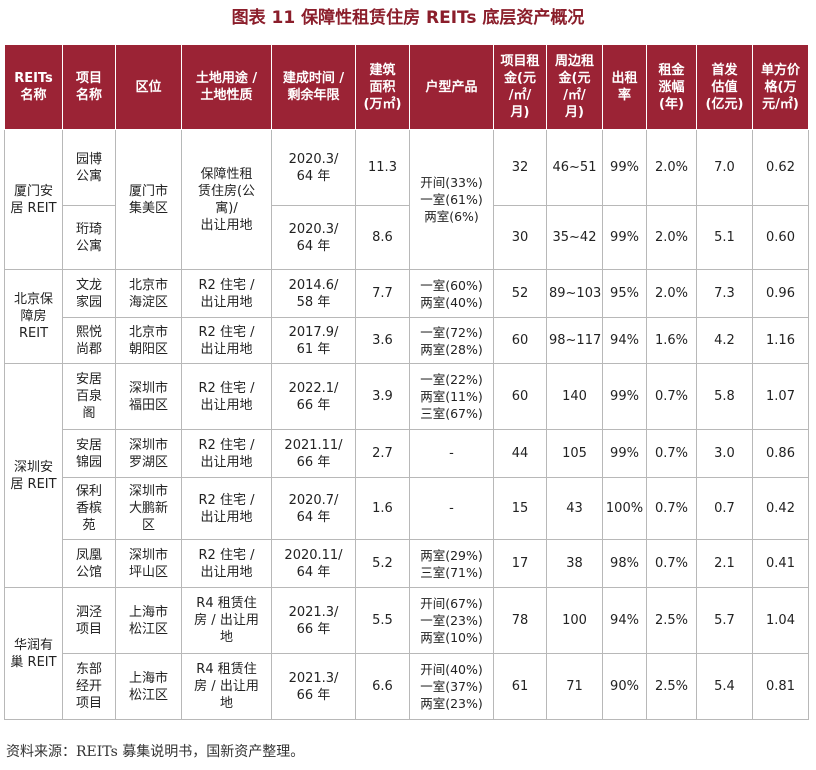  Describe the element at coordinates (451, 293) in the screenshot. I see `unit-mix-cell: 一室(60%) 两室(40%)` at that location.